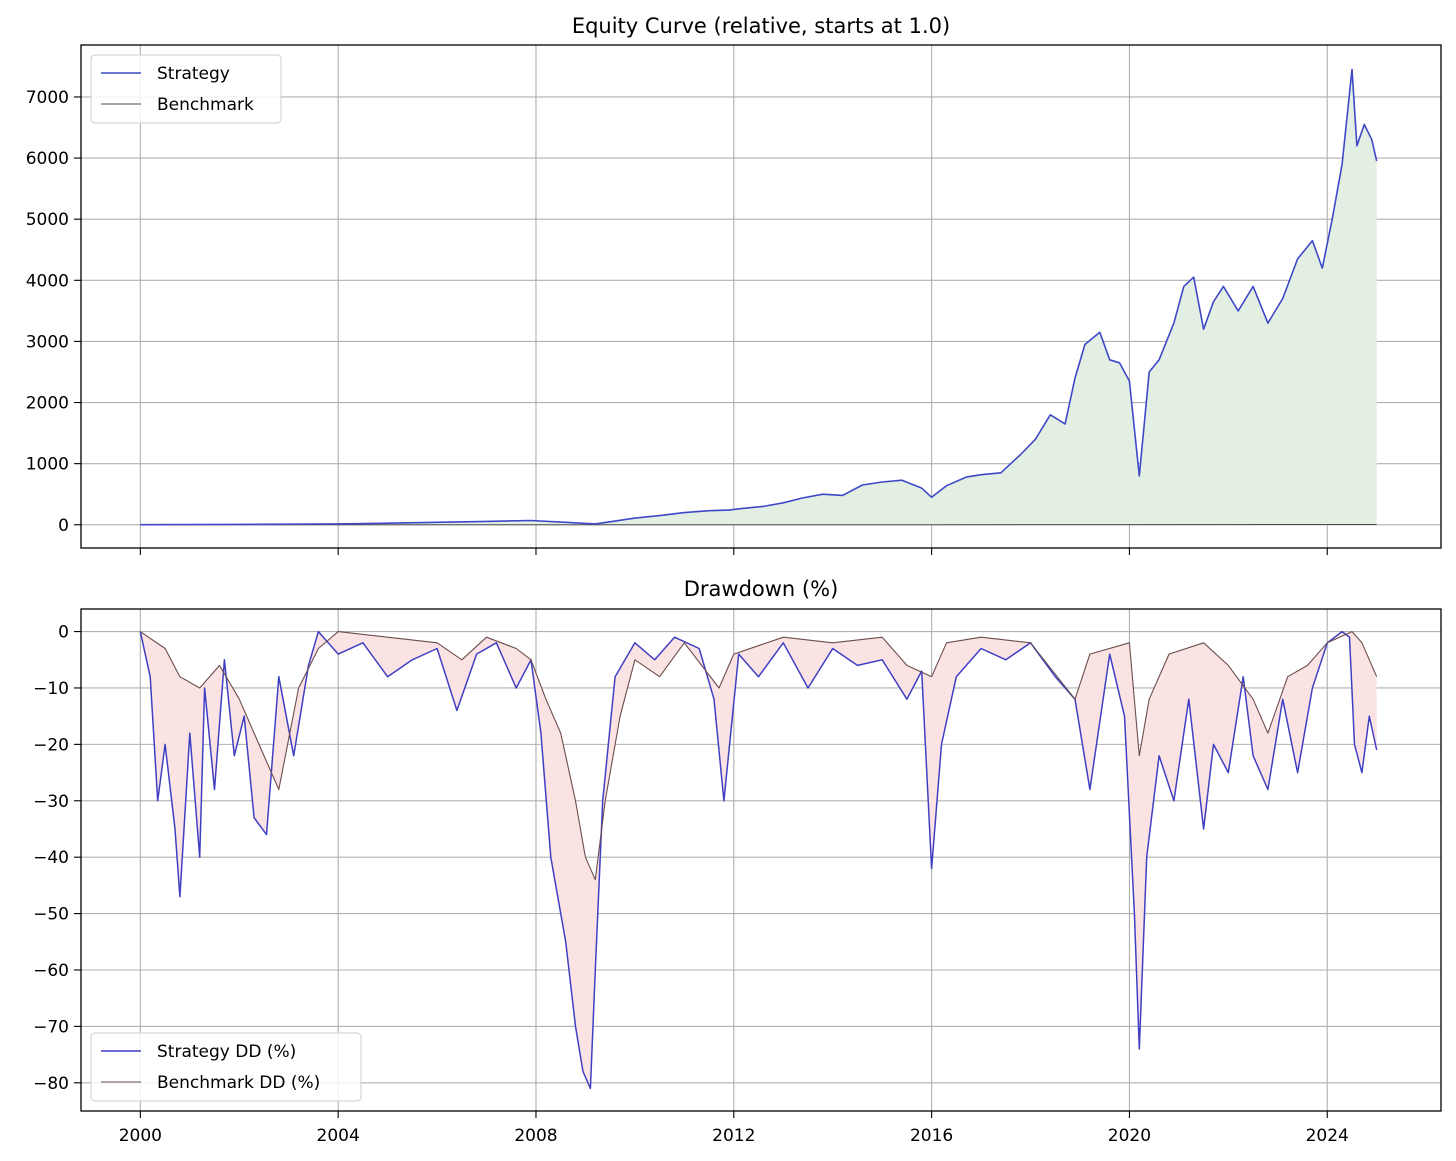 The image size is (1456, 1161). Describe the element at coordinates (47, 342) in the screenshot. I see `y-tick-label: 3000` at that location.